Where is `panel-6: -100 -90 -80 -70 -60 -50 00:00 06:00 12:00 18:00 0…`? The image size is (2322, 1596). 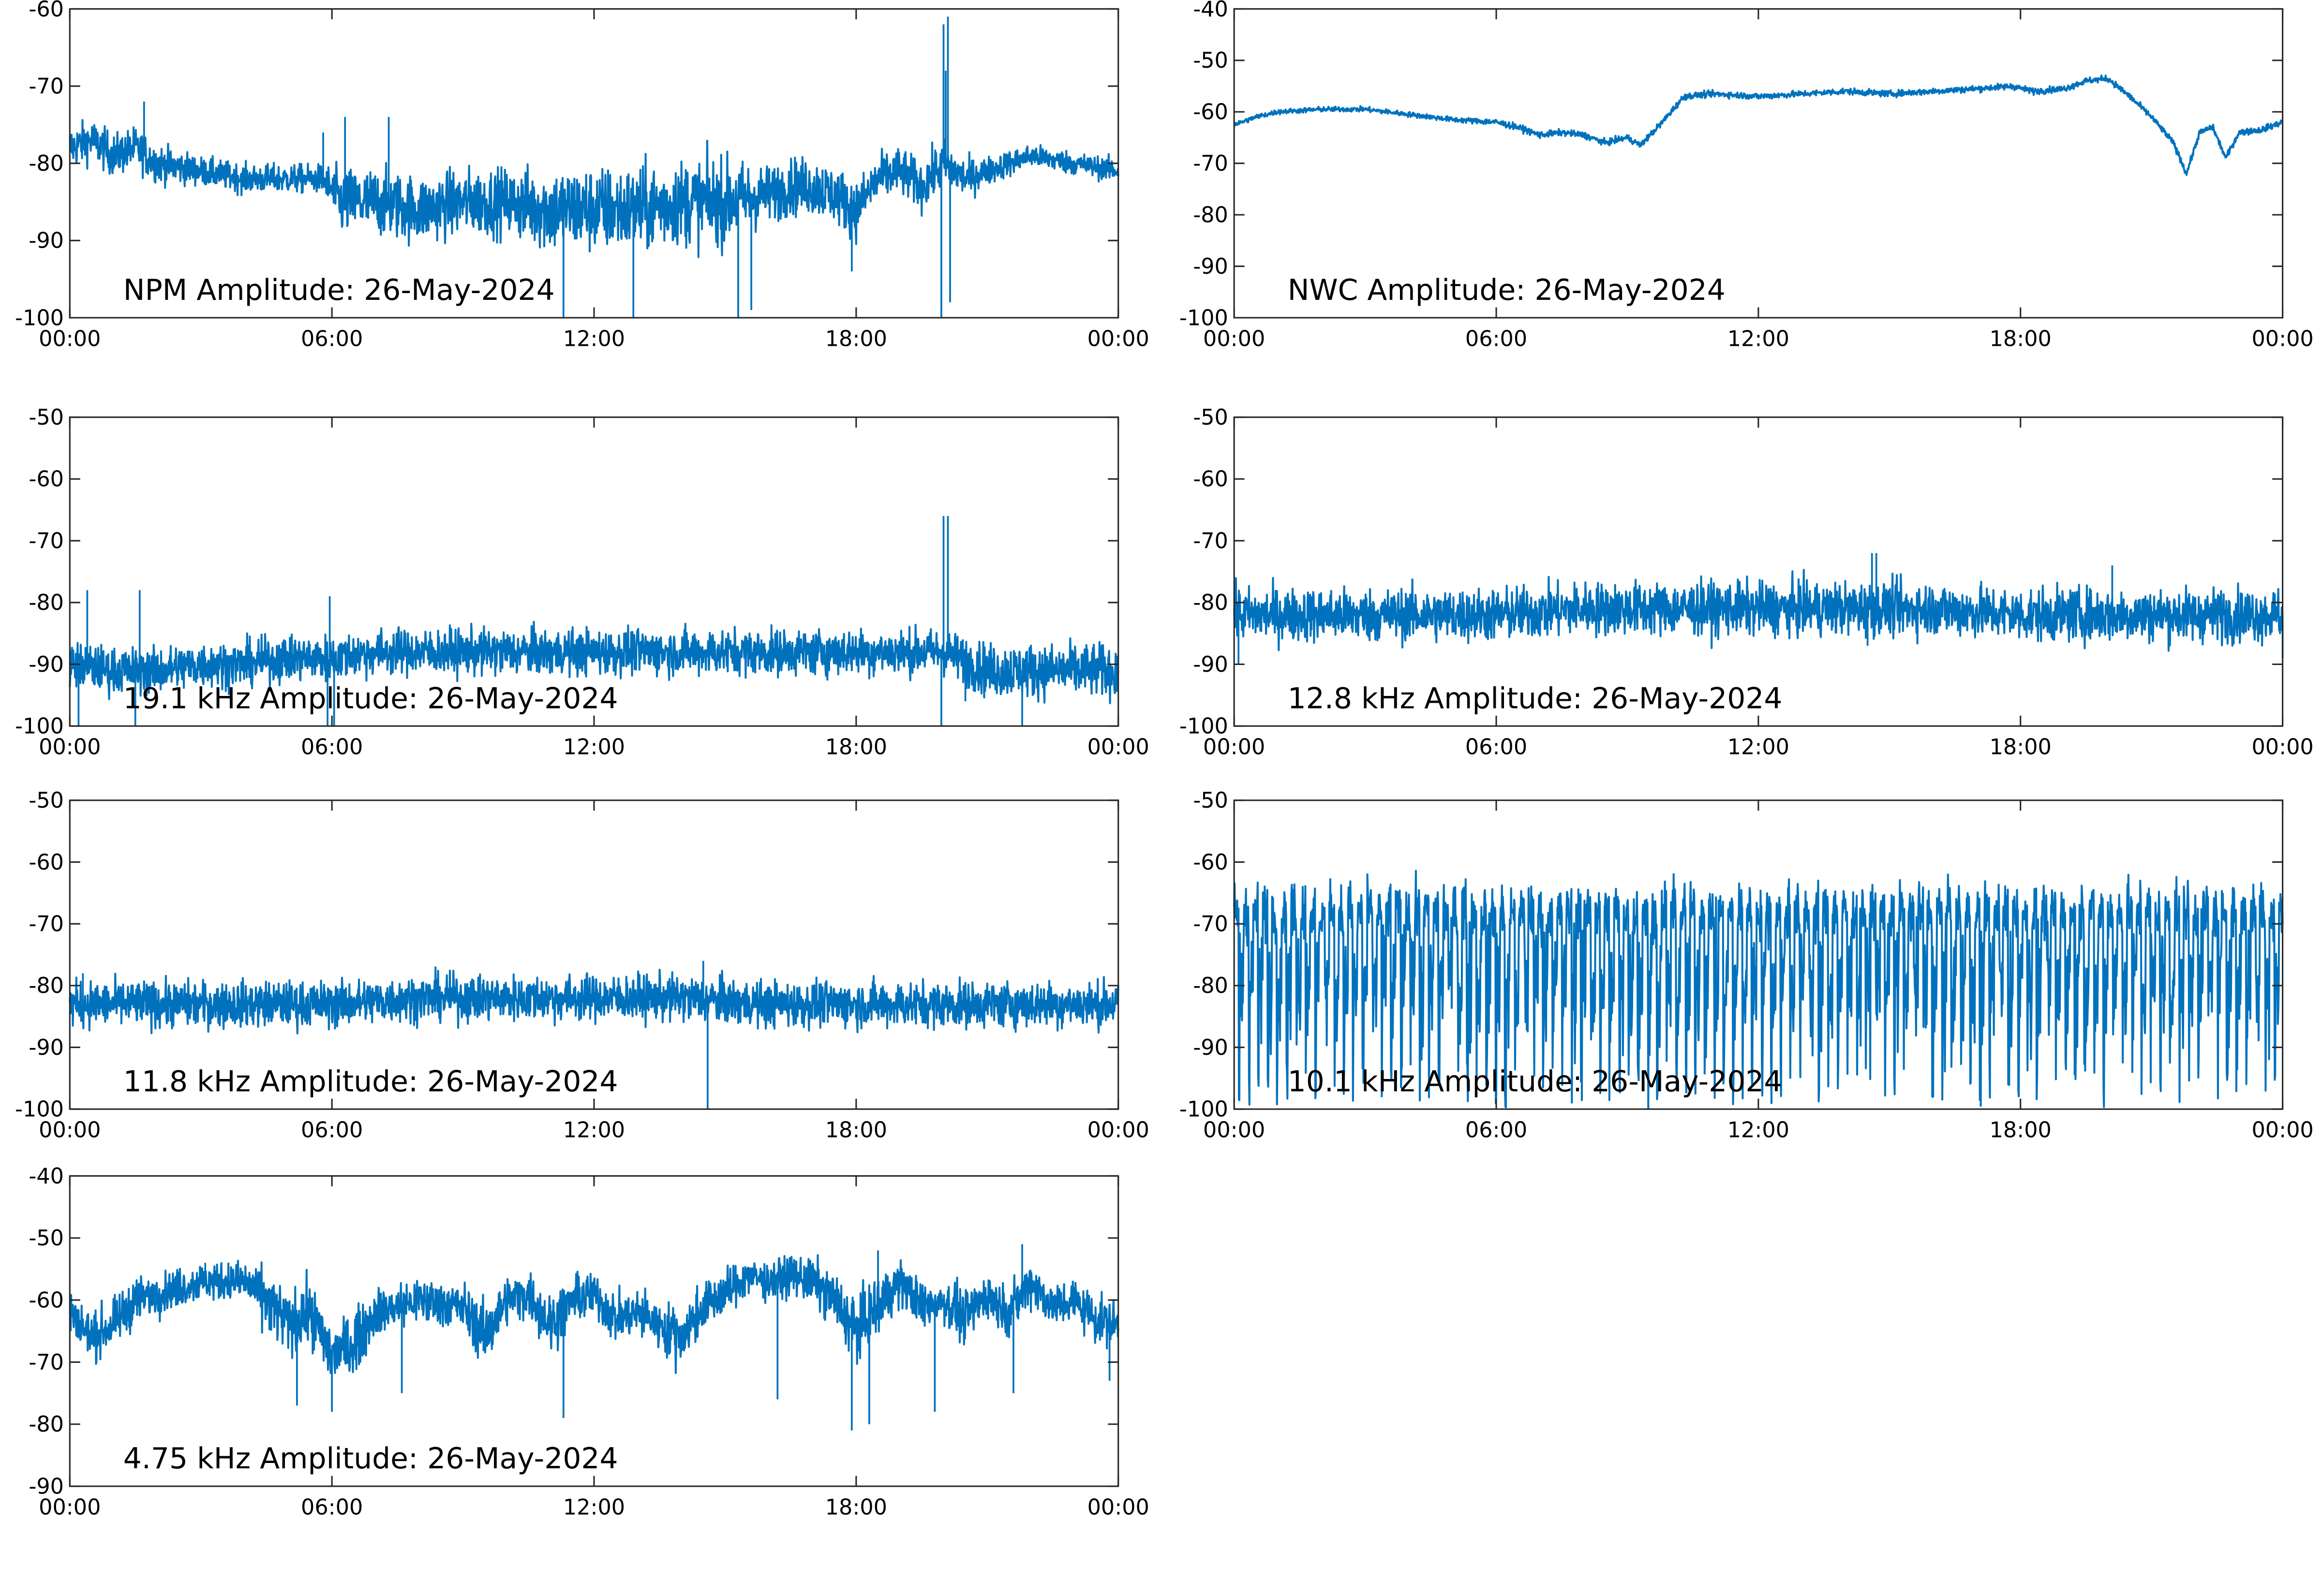
panel-6: -100 -90 -80 -70 -60 -50 00:00 06:00 12:00 18:00 0… is located at coordinates (1746, 965).